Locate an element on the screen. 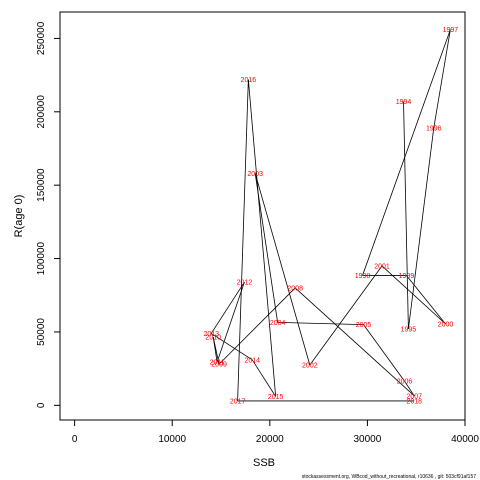 The image size is (480, 480). x-tick-label: 10000 is located at coordinates (172, 439).